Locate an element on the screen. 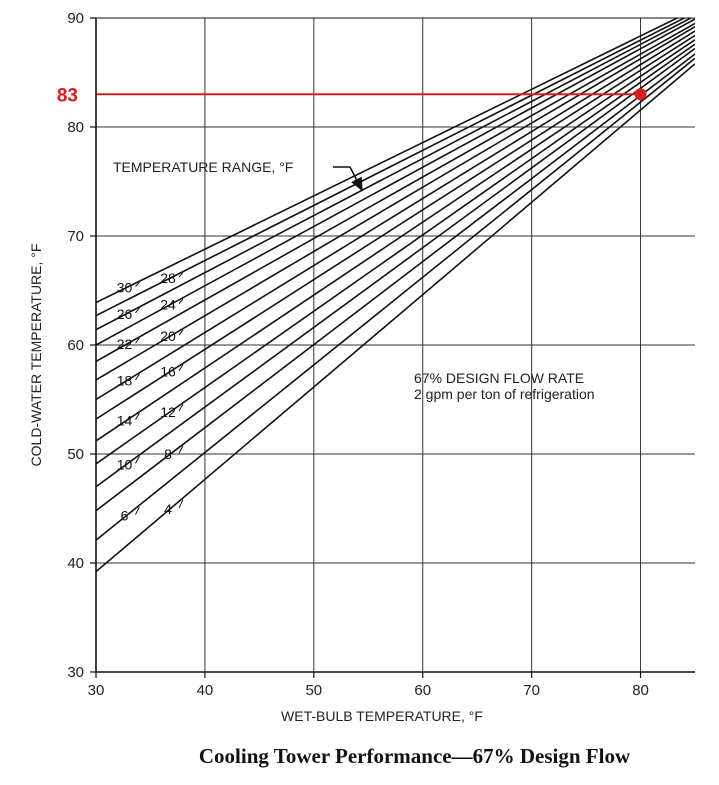  flow-rate-subannotation: 2 gpm per ton of refrigeration is located at coordinates (504, 394).